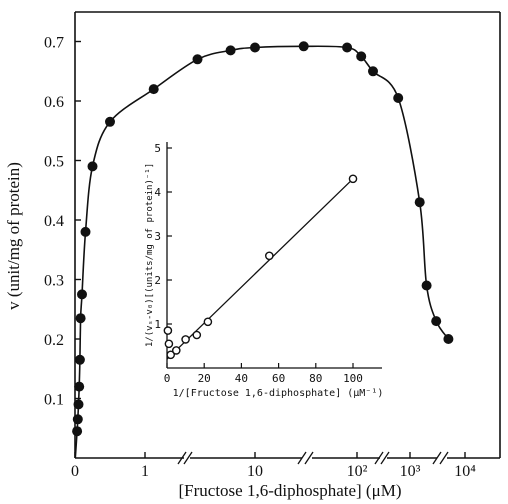  I want to click on inset-data-points, so click(260, 267).